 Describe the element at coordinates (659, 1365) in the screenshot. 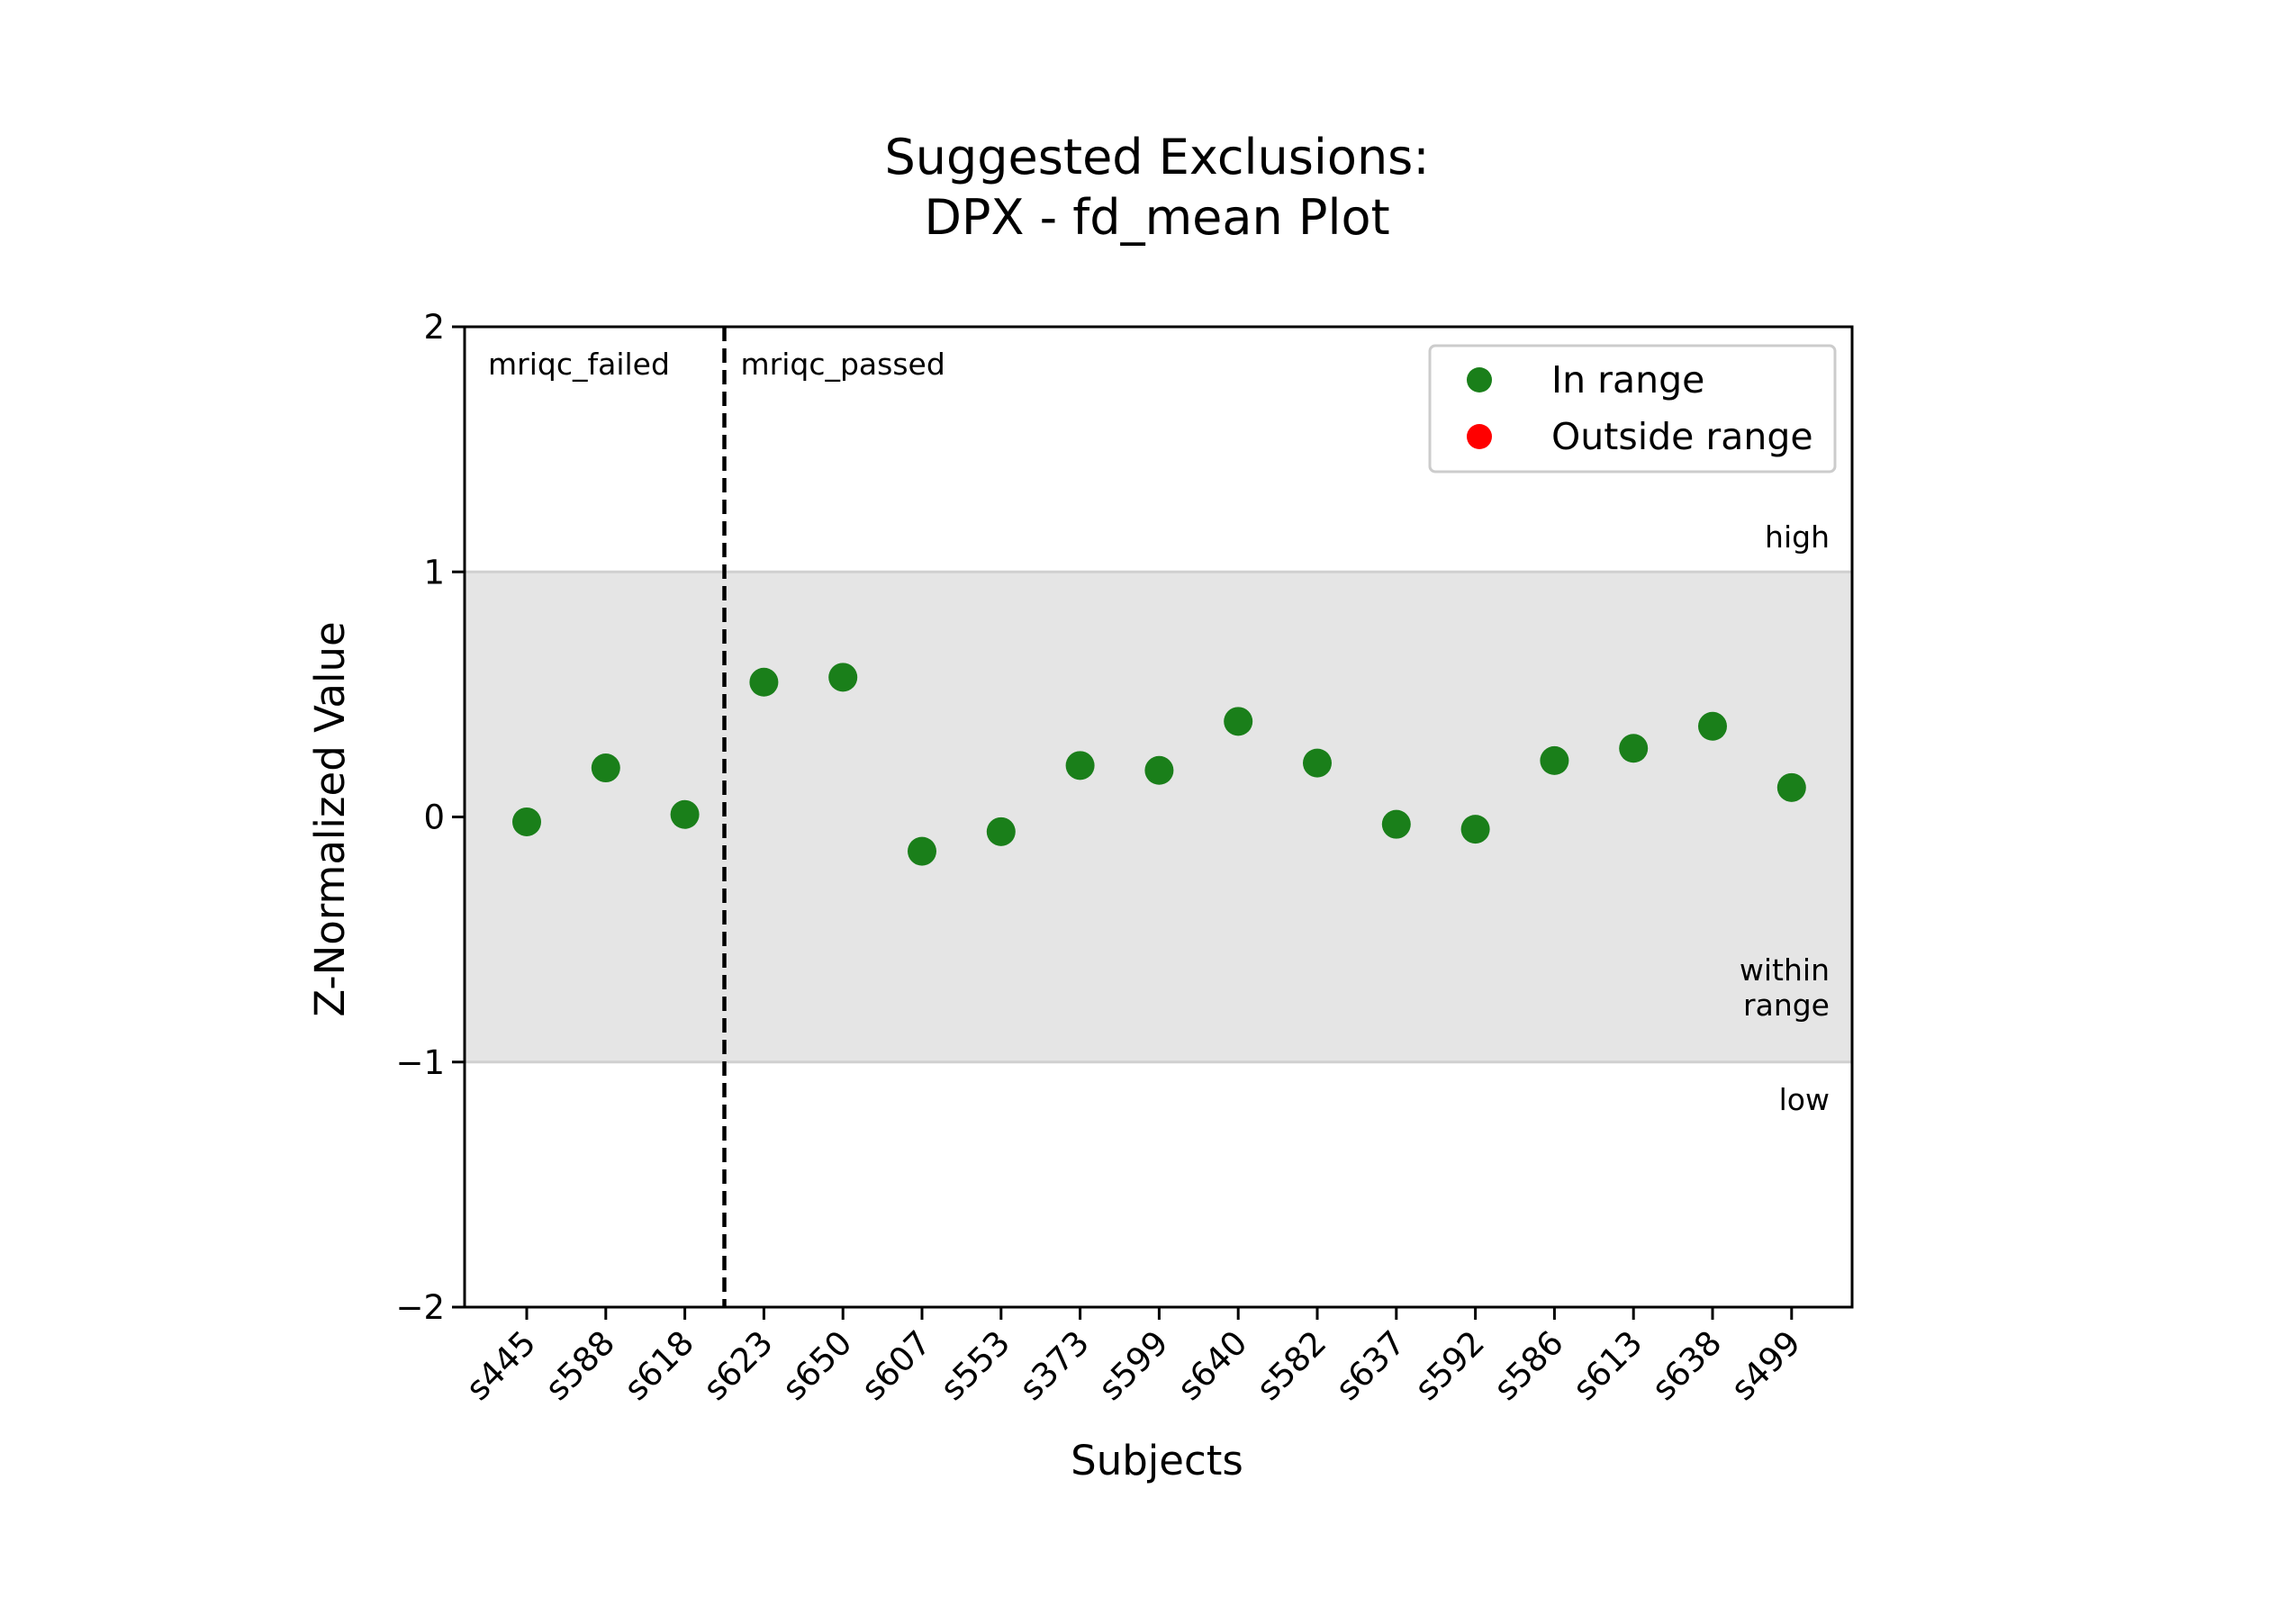

I see `x-tick-label-s618: s618` at that location.